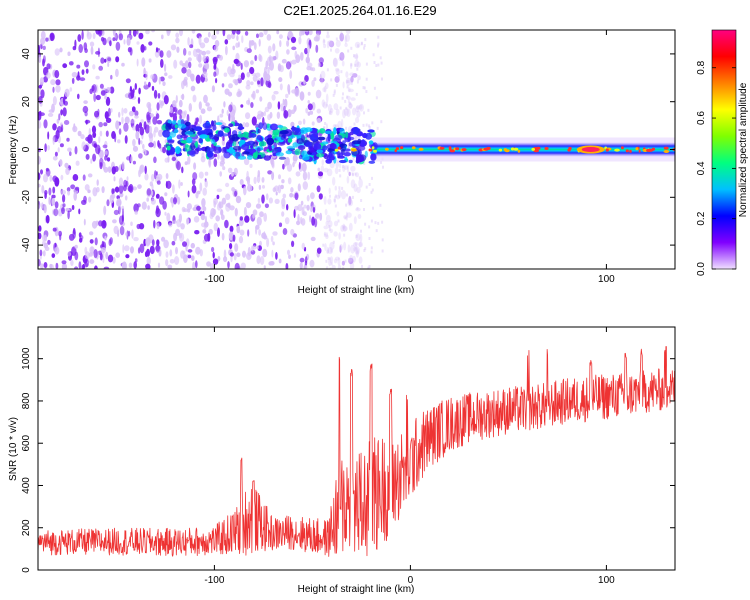 This screenshot has height=600, width=750. What do you see at coordinates (606, 580) in the screenshot?
I see `snr-x-tick-label: 100` at bounding box center [606, 580].